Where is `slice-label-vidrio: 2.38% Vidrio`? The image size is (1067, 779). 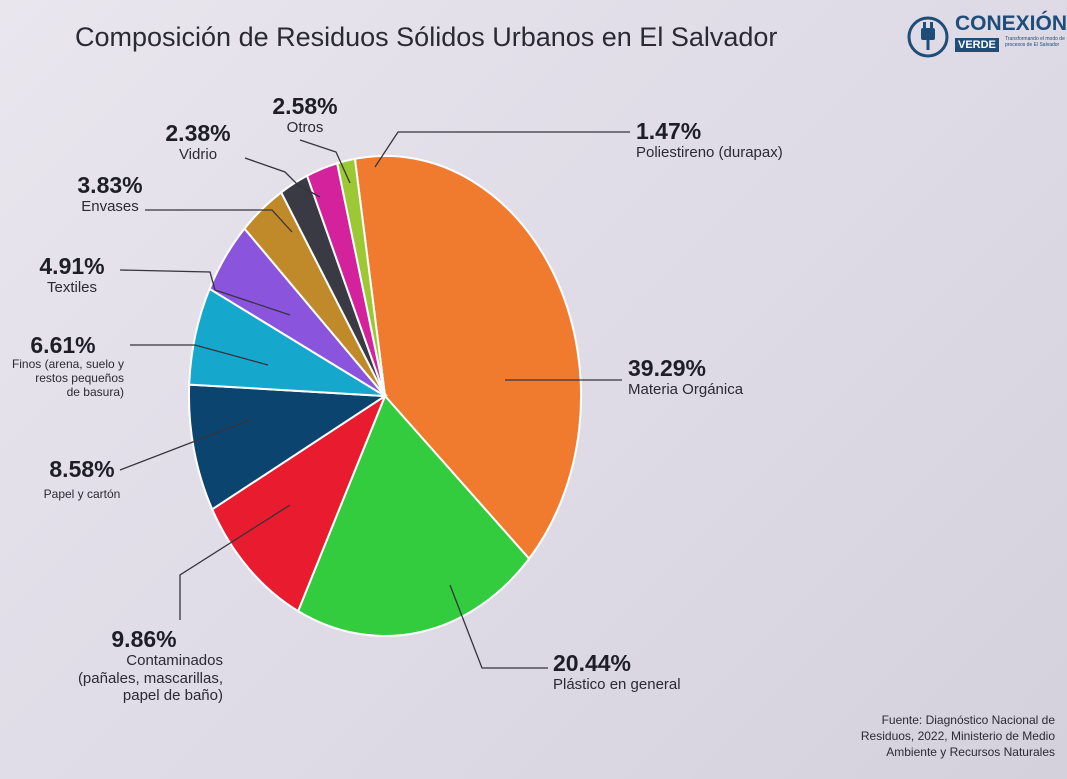
slice-label-vidrio: 2.38% Vidrio is located at coordinates (198, 142).